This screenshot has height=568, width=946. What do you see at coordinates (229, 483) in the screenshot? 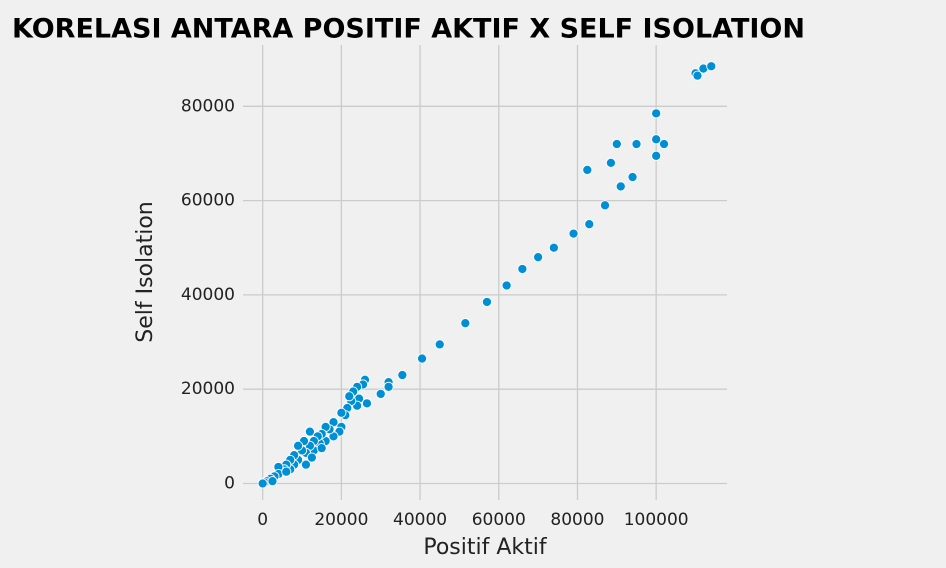
I see `y-tick-label: 0` at bounding box center [229, 483].